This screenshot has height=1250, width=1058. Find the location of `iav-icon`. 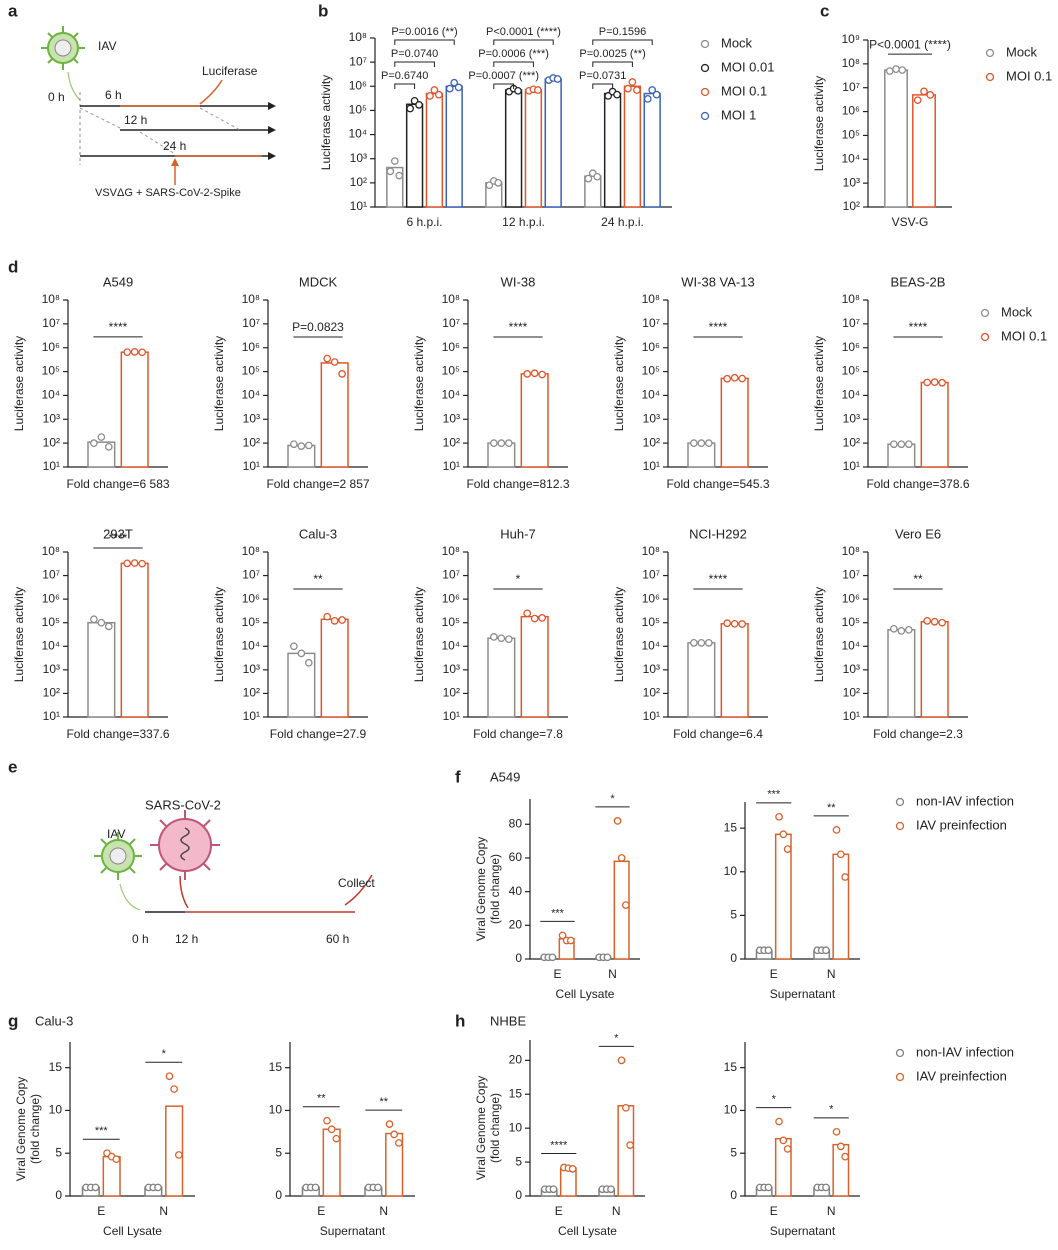

iav-icon is located at coordinates (63, 48).